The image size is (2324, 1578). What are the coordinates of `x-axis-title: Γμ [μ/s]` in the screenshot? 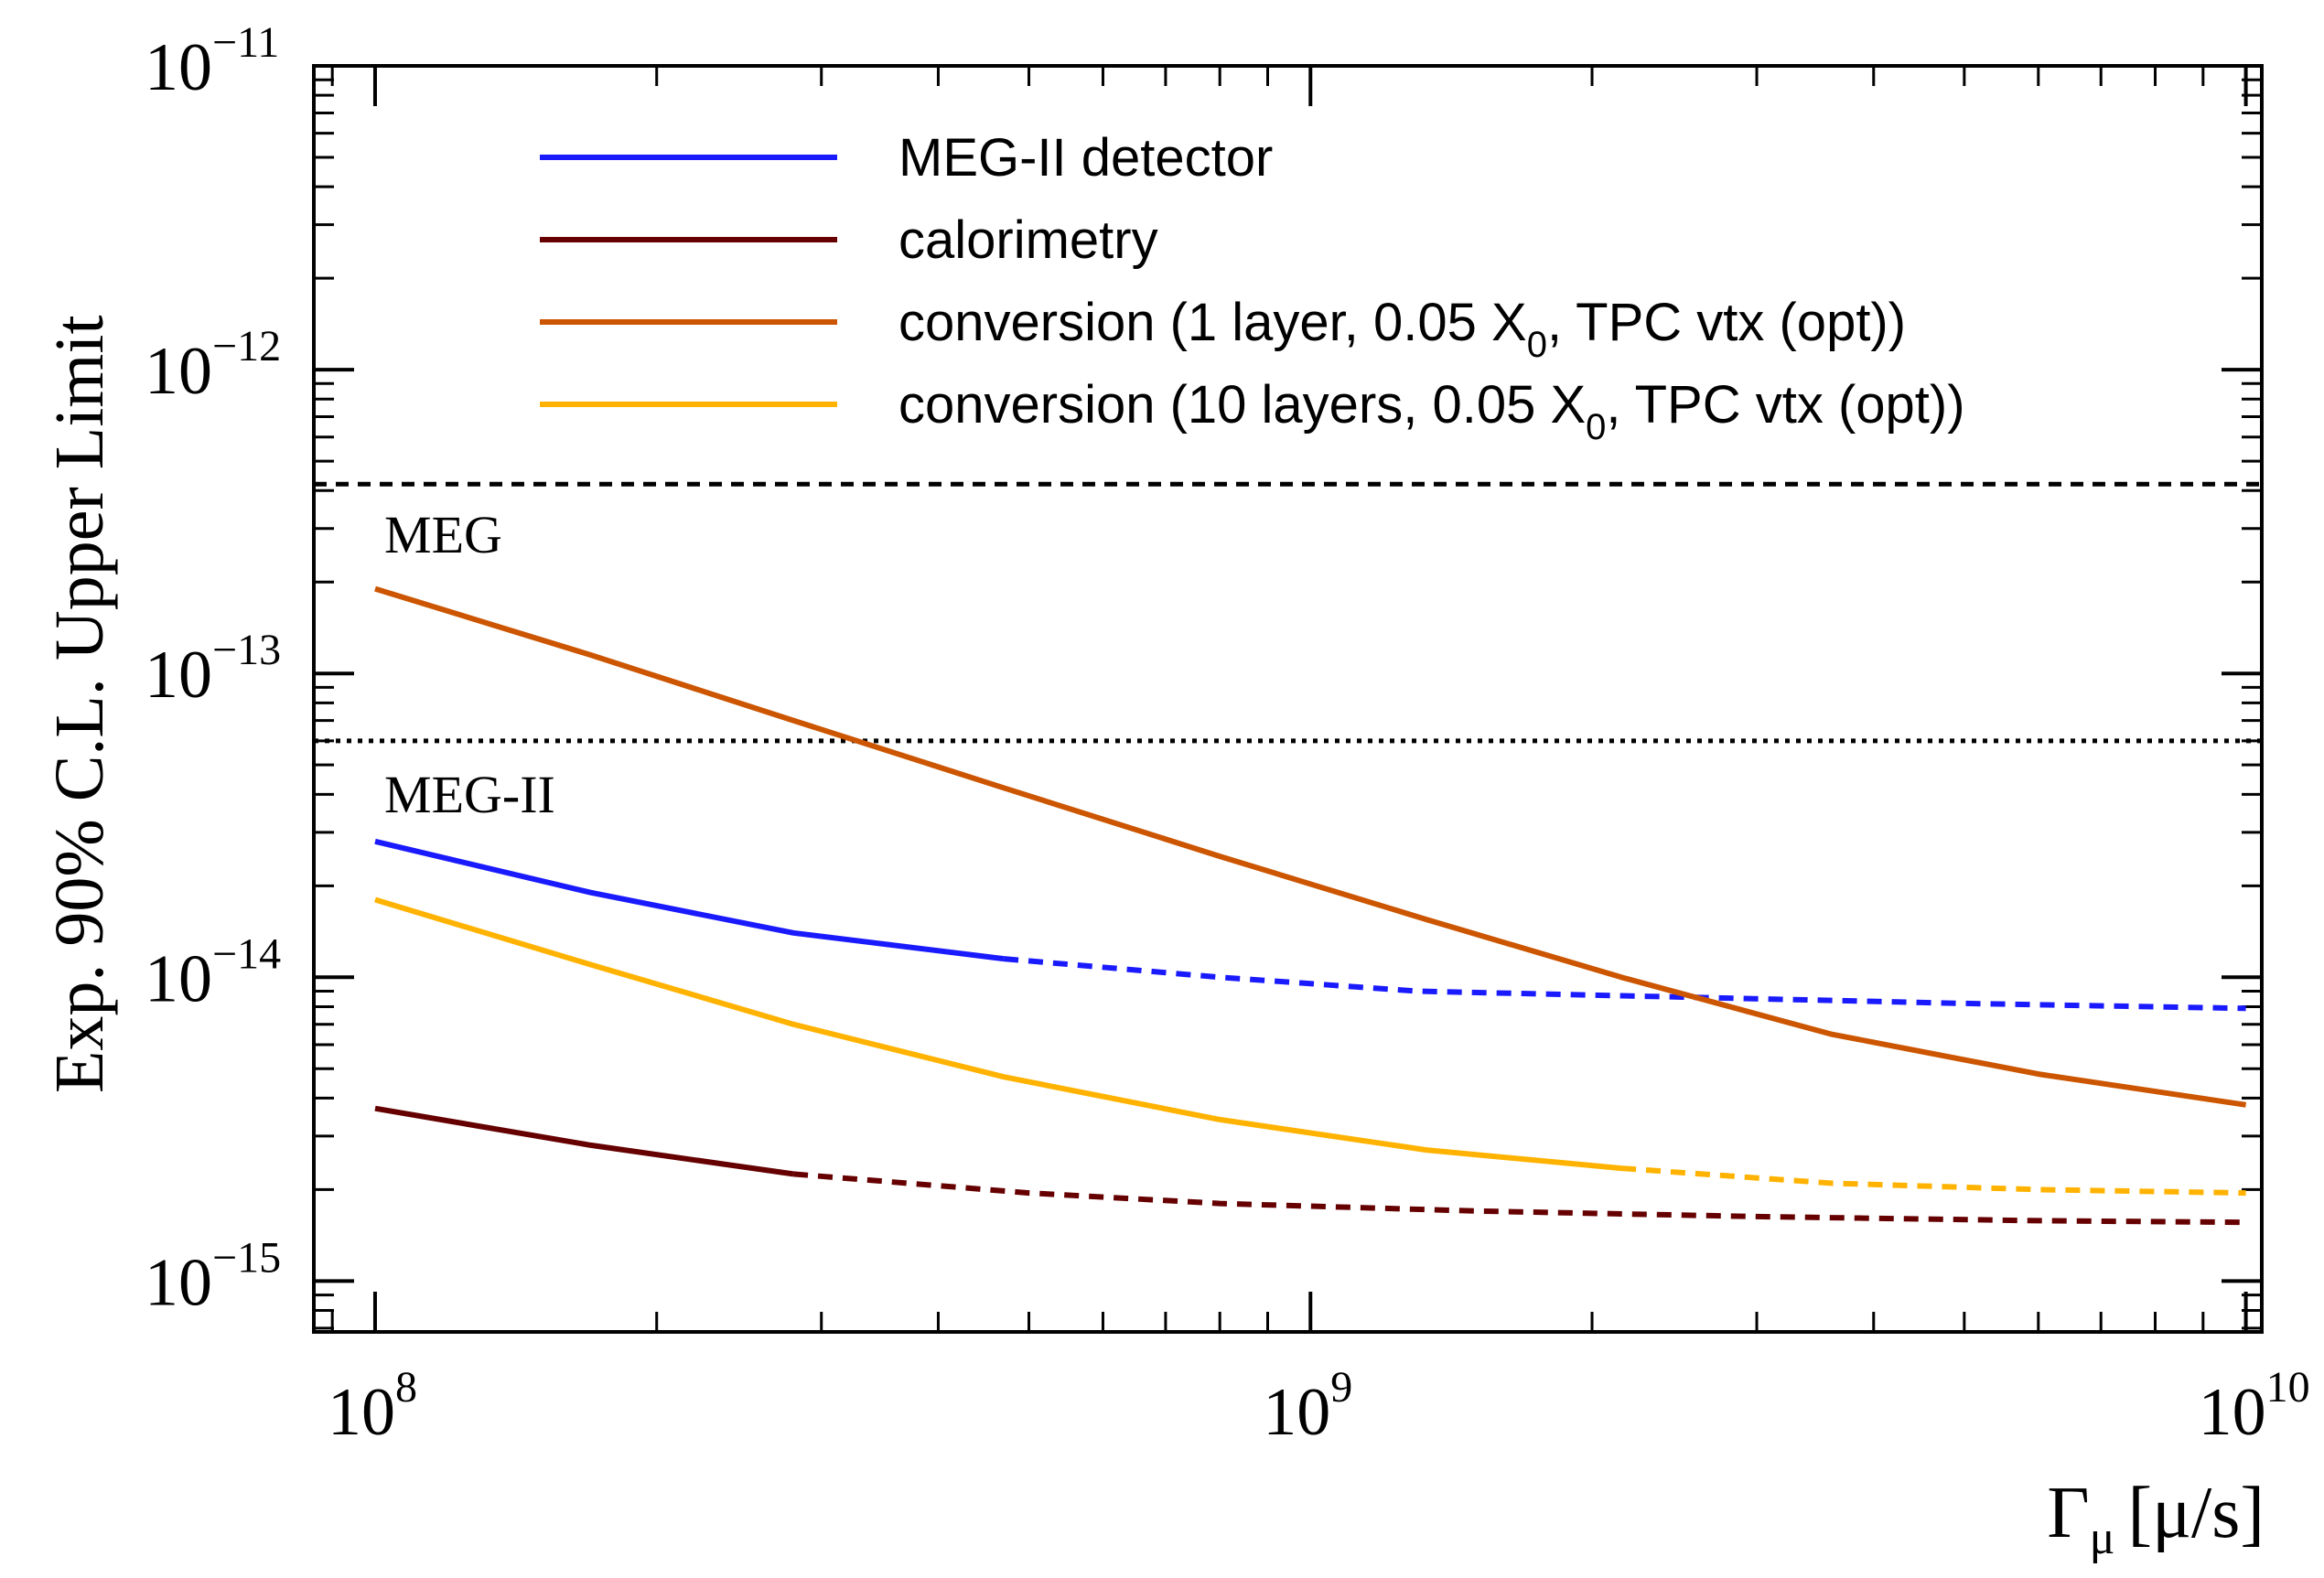 It's located at (2156, 1518).